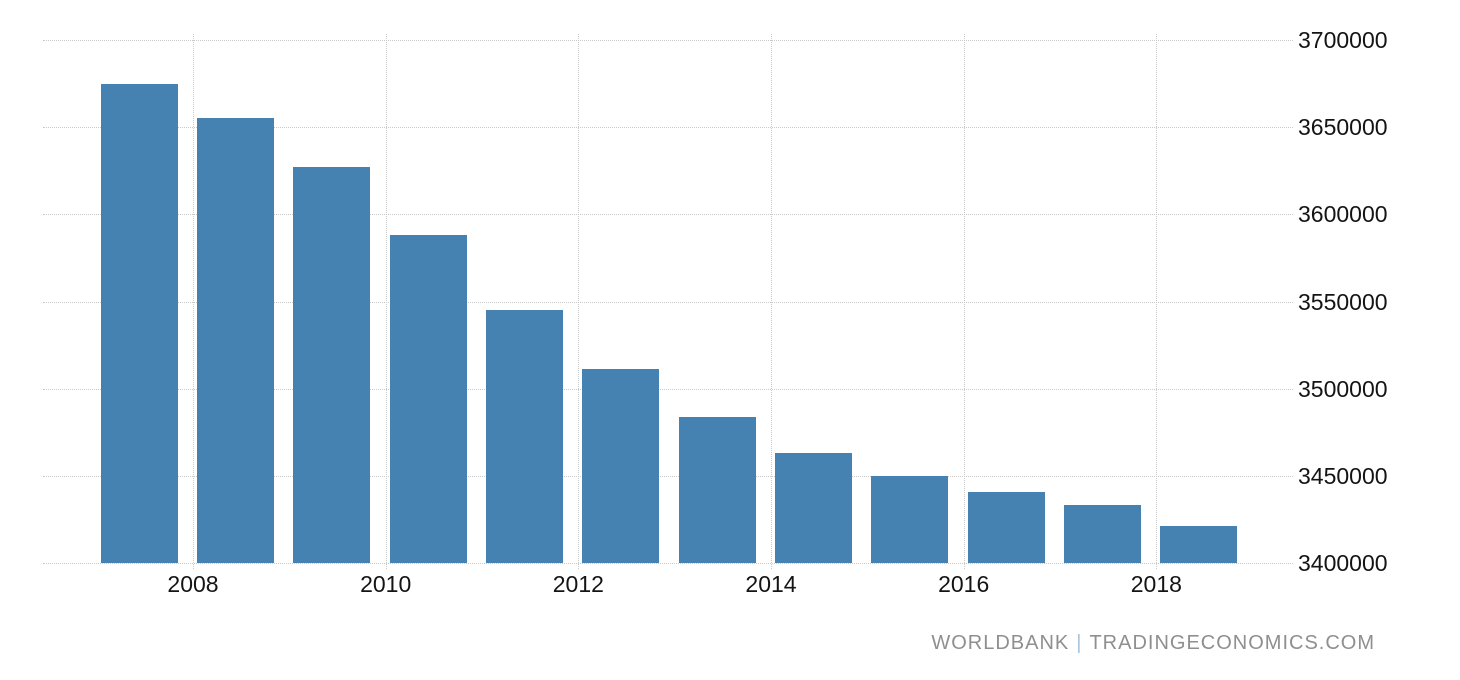 Image resolution: width=1460 pixels, height=680 pixels. I want to click on watermark-source: WORLDBANK, so click(1000, 643).